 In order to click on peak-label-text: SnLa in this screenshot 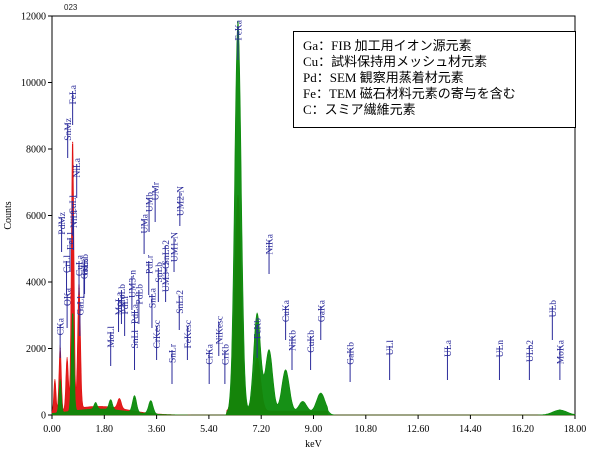, I will do `click(154, 297)`.